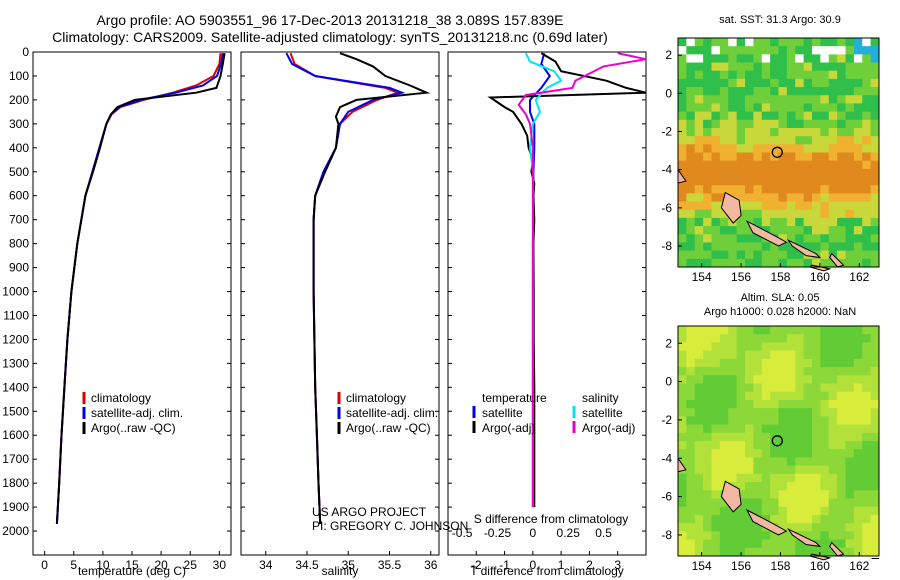 The height and width of the screenshot is (580, 900). I want to click on map-x-tick-label: 154, so click(702, 277).